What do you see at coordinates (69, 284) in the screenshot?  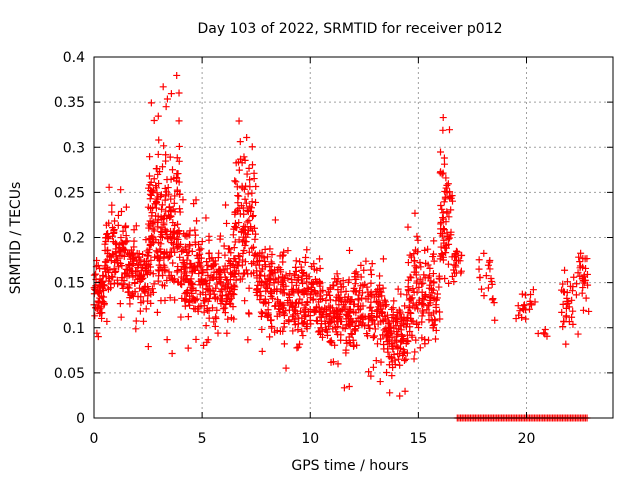 I see `y-tick-label: 0.15` at bounding box center [69, 284].